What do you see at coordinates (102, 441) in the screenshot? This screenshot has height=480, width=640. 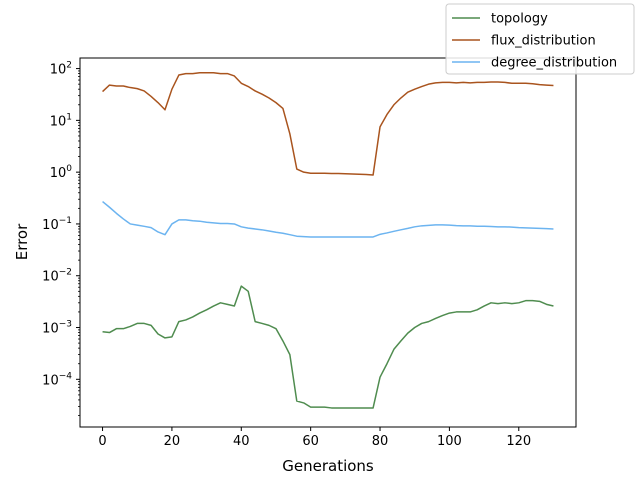 I see `x-tick-label: 0` at bounding box center [102, 441].